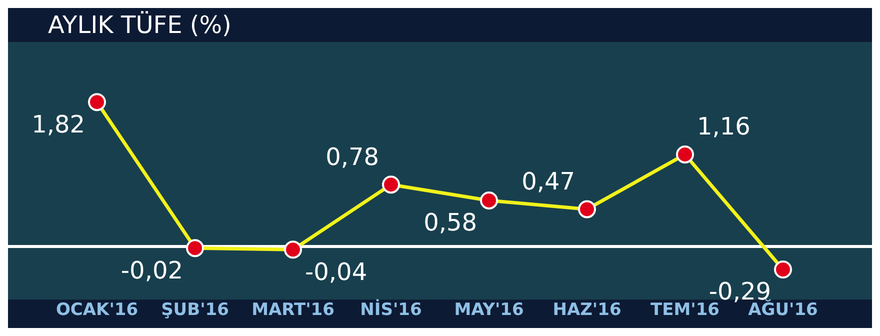 Image resolution: width=880 pixels, height=336 pixels. What do you see at coordinates (489, 310) in the screenshot?
I see `x-tick-label: MAY'16` at bounding box center [489, 310].